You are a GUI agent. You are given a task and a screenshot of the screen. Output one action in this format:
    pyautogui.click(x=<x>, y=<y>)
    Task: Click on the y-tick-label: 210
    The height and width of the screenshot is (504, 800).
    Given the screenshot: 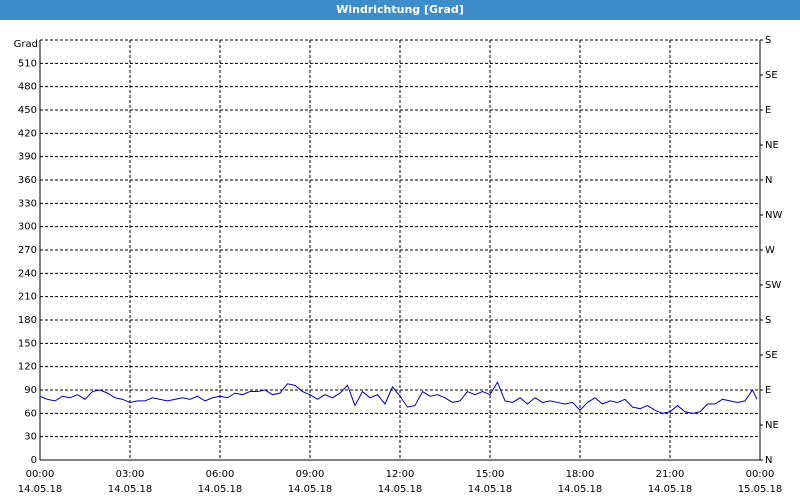 What is the action you would take?
    pyautogui.click(x=27, y=297)
    